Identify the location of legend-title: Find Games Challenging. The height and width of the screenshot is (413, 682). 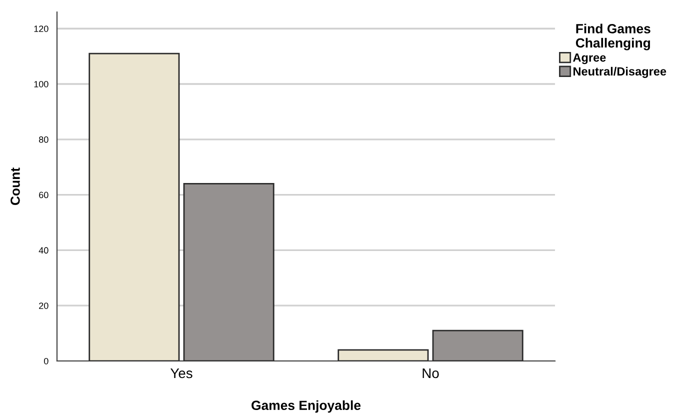
(613, 37).